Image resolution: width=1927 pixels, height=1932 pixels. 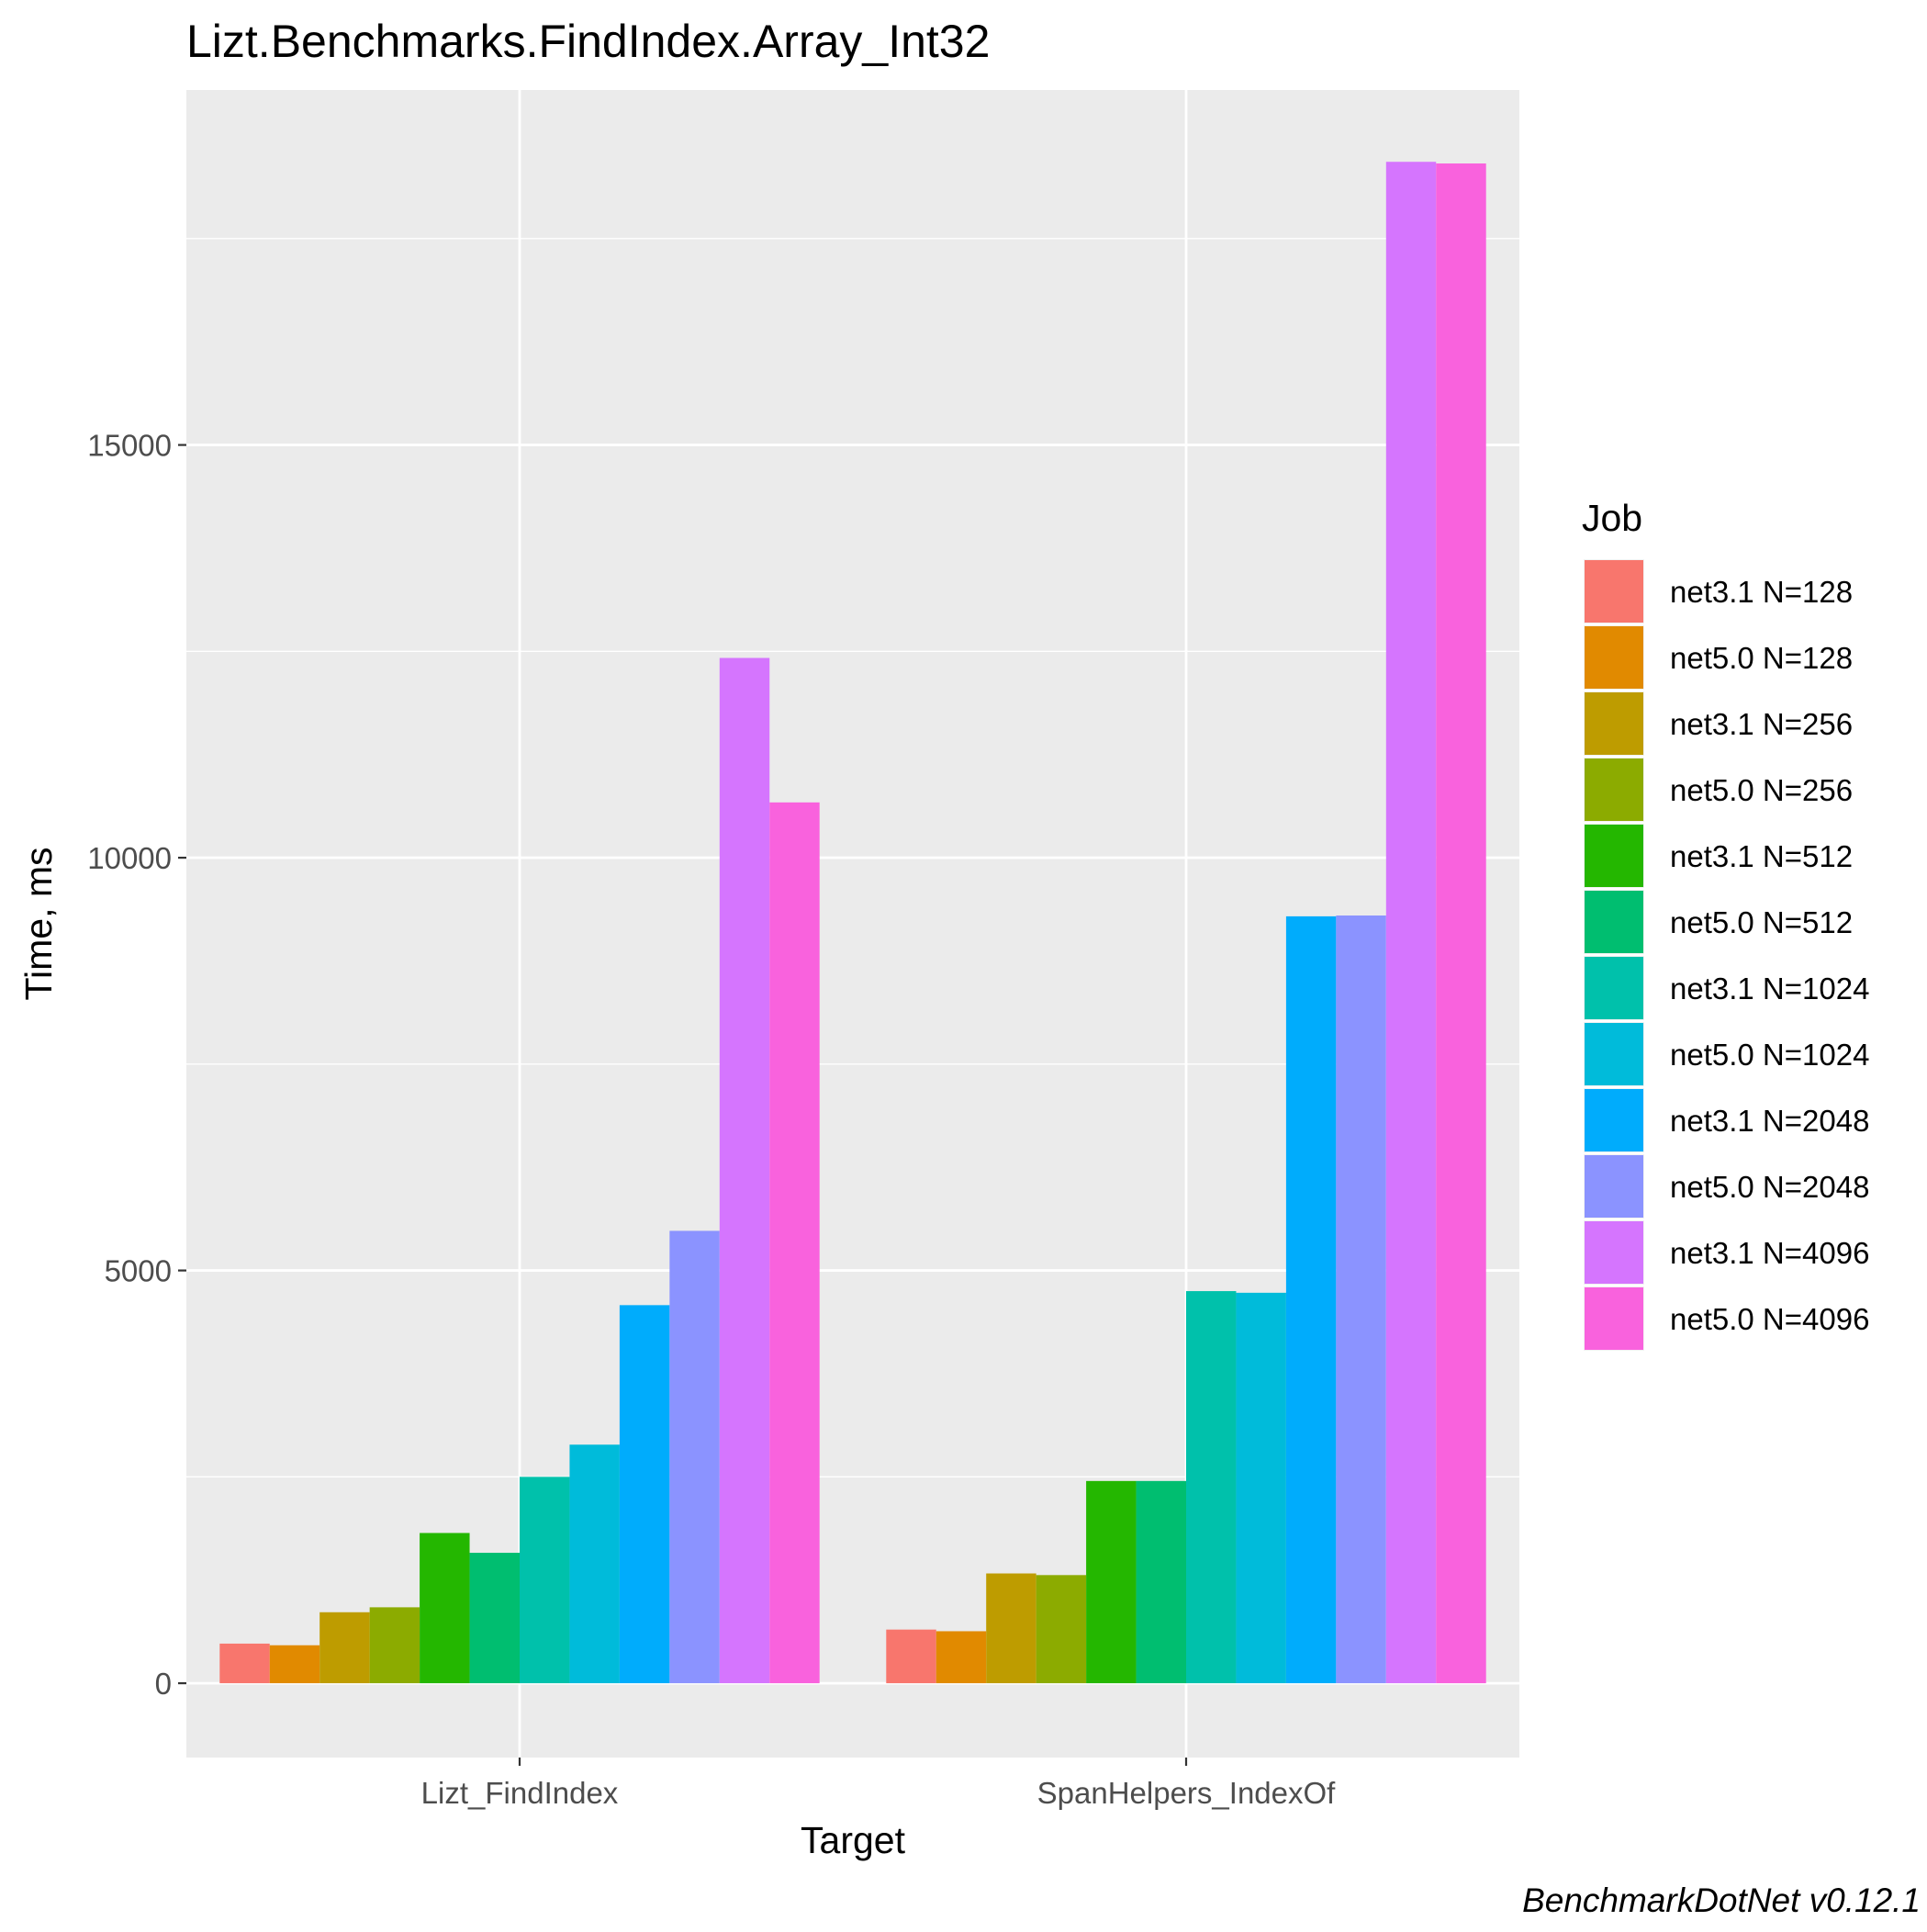 I want to click on chart-title: Lizt.Benchmarks.FindIndex.Array_Int32, so click(x=588, y=41).